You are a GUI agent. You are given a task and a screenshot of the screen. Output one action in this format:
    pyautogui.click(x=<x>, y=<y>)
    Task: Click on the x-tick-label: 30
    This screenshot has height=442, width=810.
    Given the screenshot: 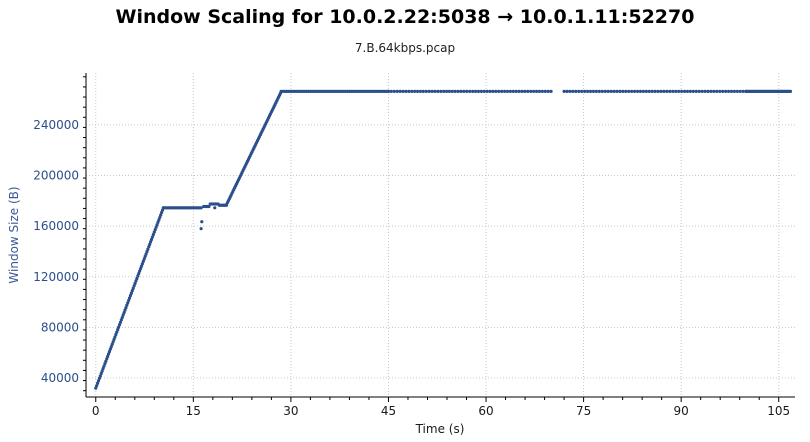 What is the action you would take?
    pyautogui.click(x=290, y=411)
    